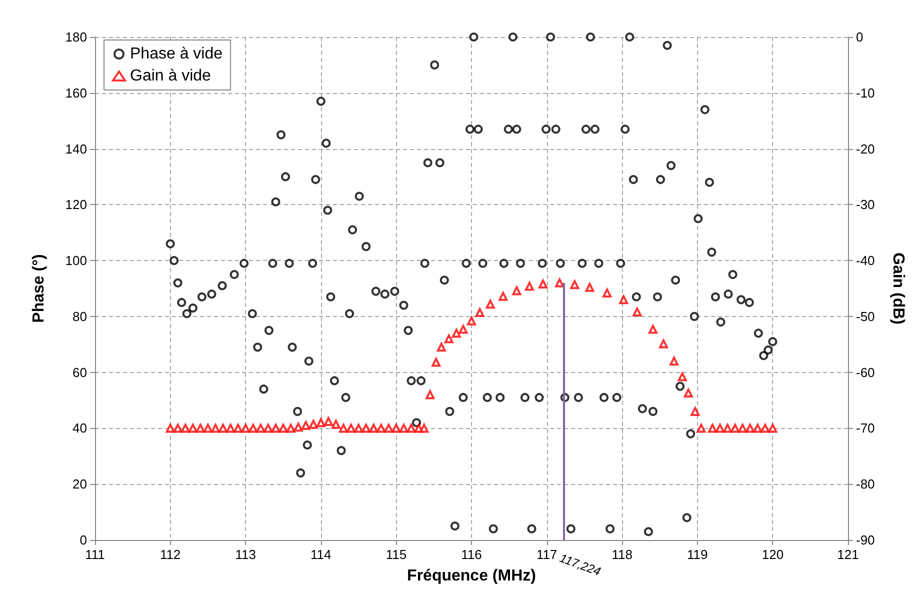 This screenshot has width=920, height=615. I want to click on y2-tick-label: -50, so click(865, 316).